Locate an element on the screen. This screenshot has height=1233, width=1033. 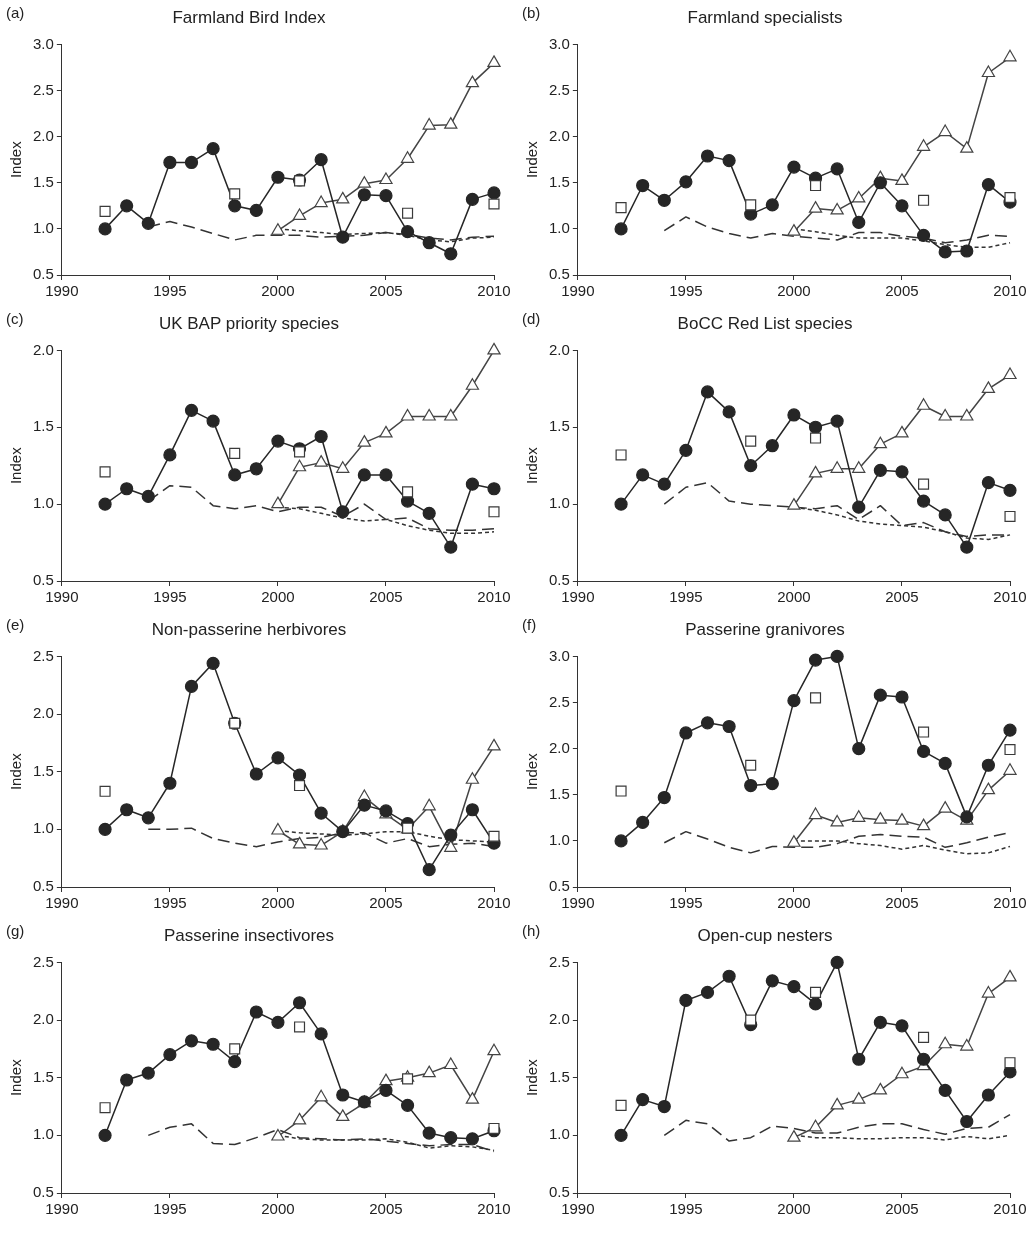
chart-title: Passerine insectivores is located at coordinates (249, 935).